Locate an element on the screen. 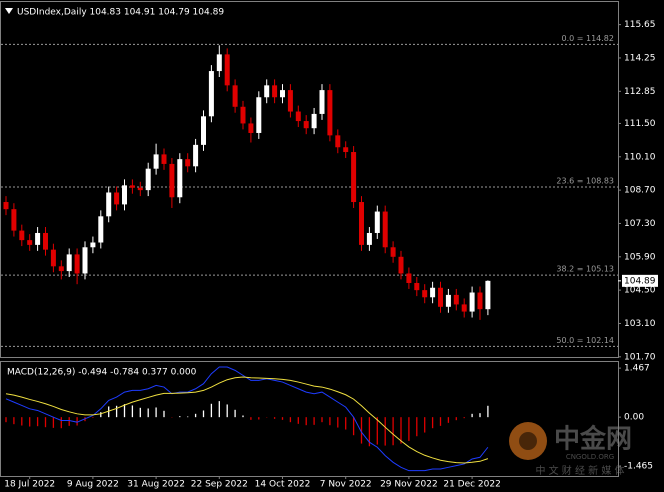 This screenshot has width=664, height=492. watermark-site: CNGOLD.ORG is located at coordinates (590, 457).